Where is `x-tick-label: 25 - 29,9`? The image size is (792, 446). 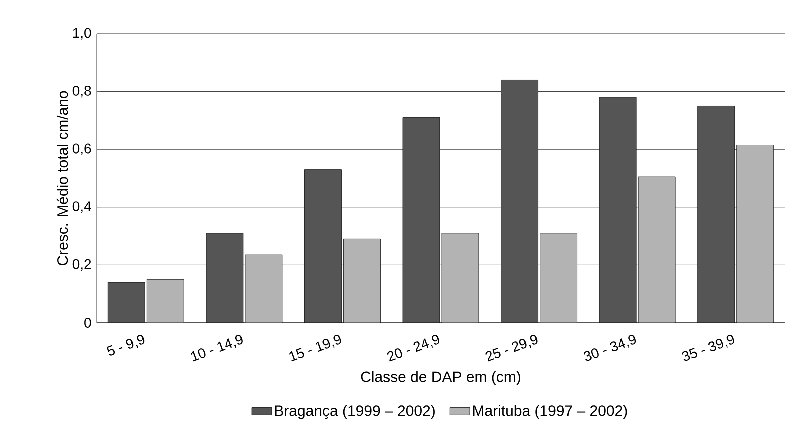 x-tick-label: 25 - 29,9 is located at coordinates (512, 348).